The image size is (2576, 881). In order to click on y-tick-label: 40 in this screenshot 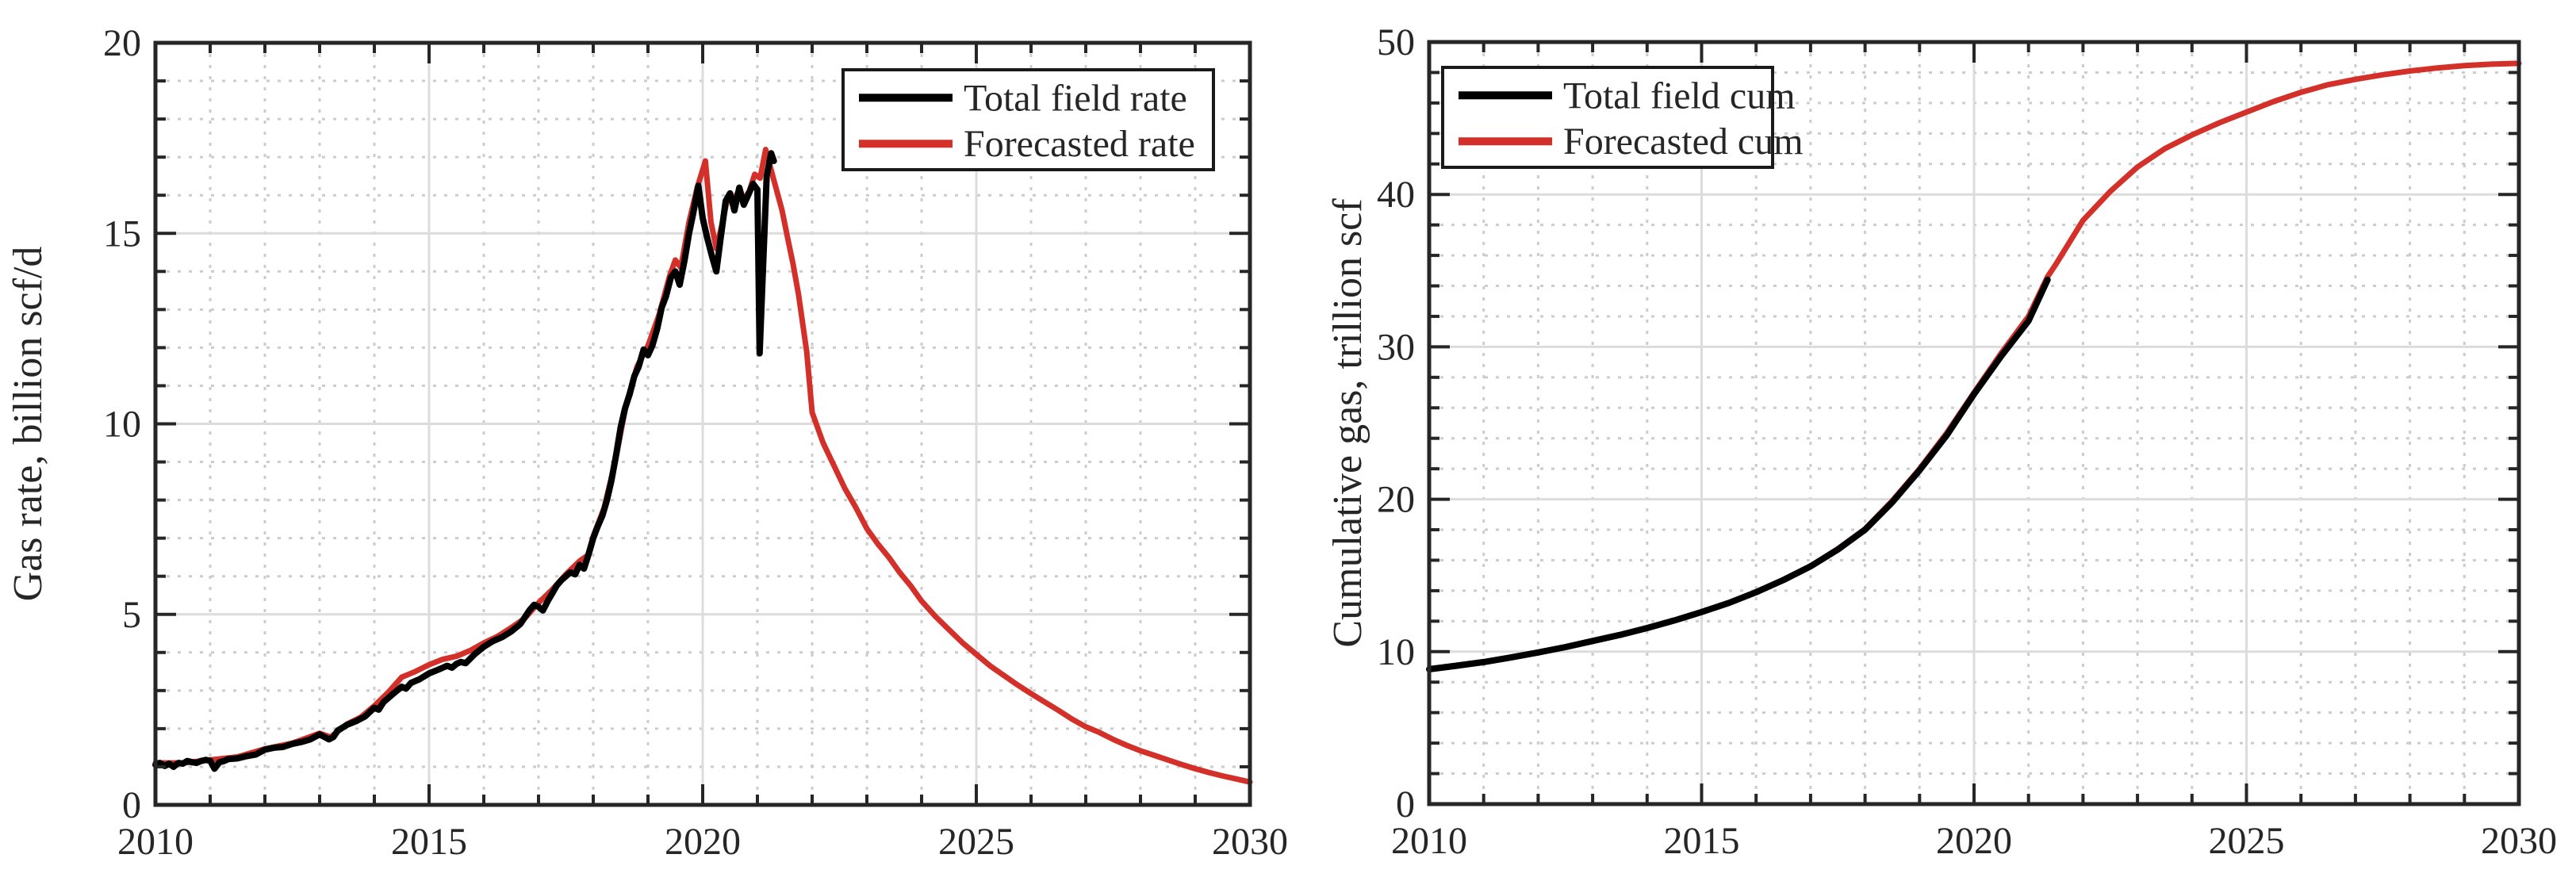, I will do `click(1396, 195)`.